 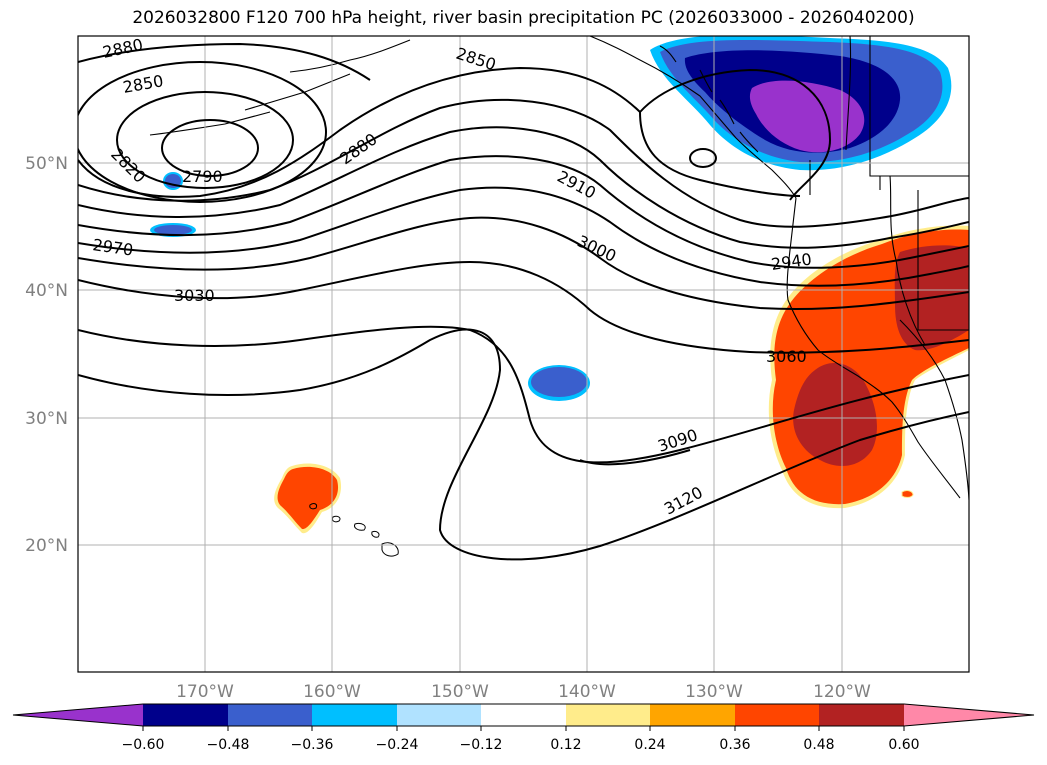 I want to click on lon-label: 160°W, so click(x=332, y=692).